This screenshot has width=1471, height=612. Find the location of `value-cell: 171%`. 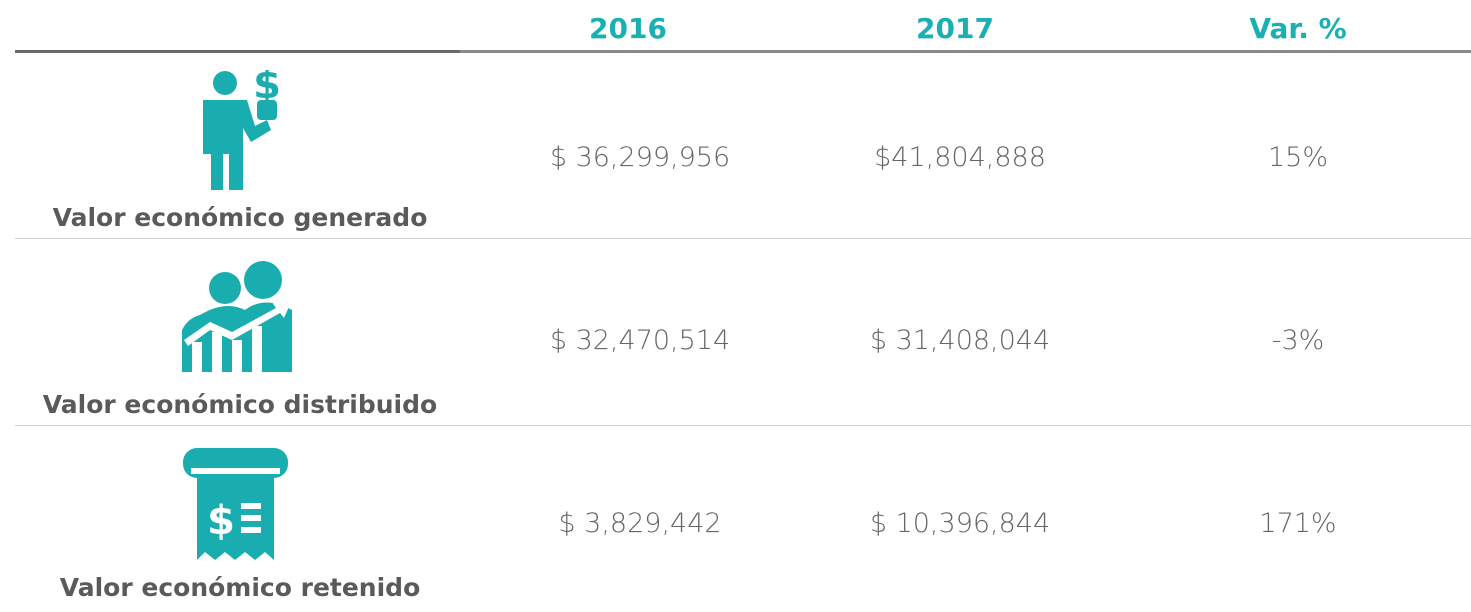

value-cell: 171% is located at coordinates (1298, 523).